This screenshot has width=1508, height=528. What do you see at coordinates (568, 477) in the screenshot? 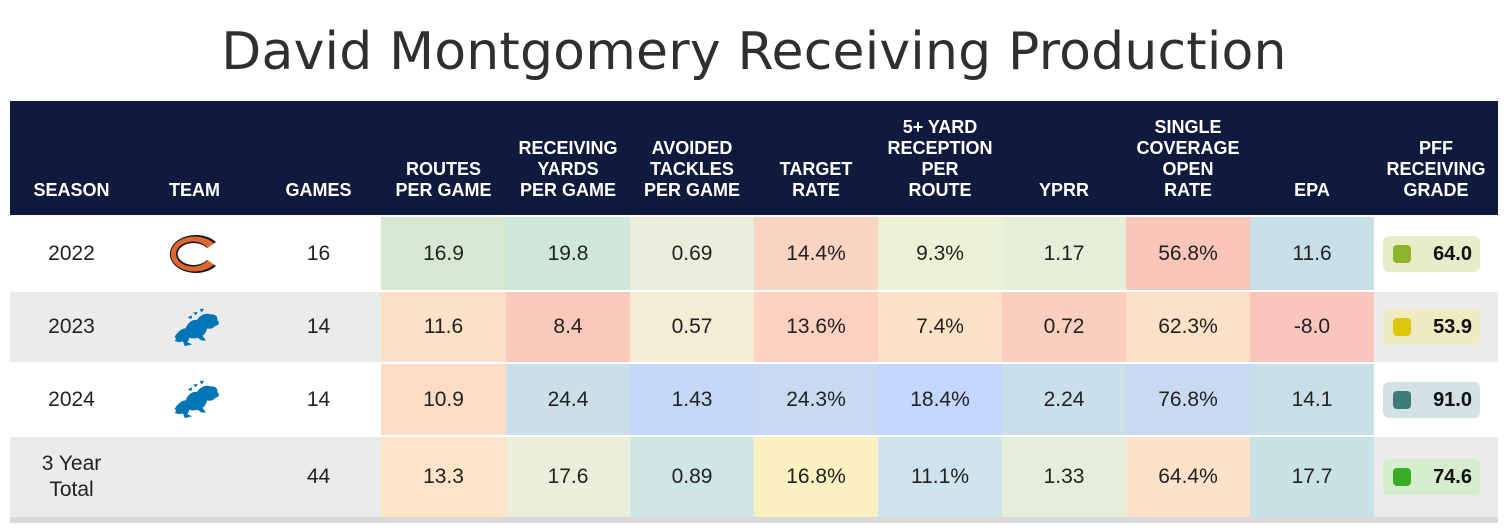
I see `stat-cell-receiving-yards-per-game: 17.6` at bounding box center [568, 477].